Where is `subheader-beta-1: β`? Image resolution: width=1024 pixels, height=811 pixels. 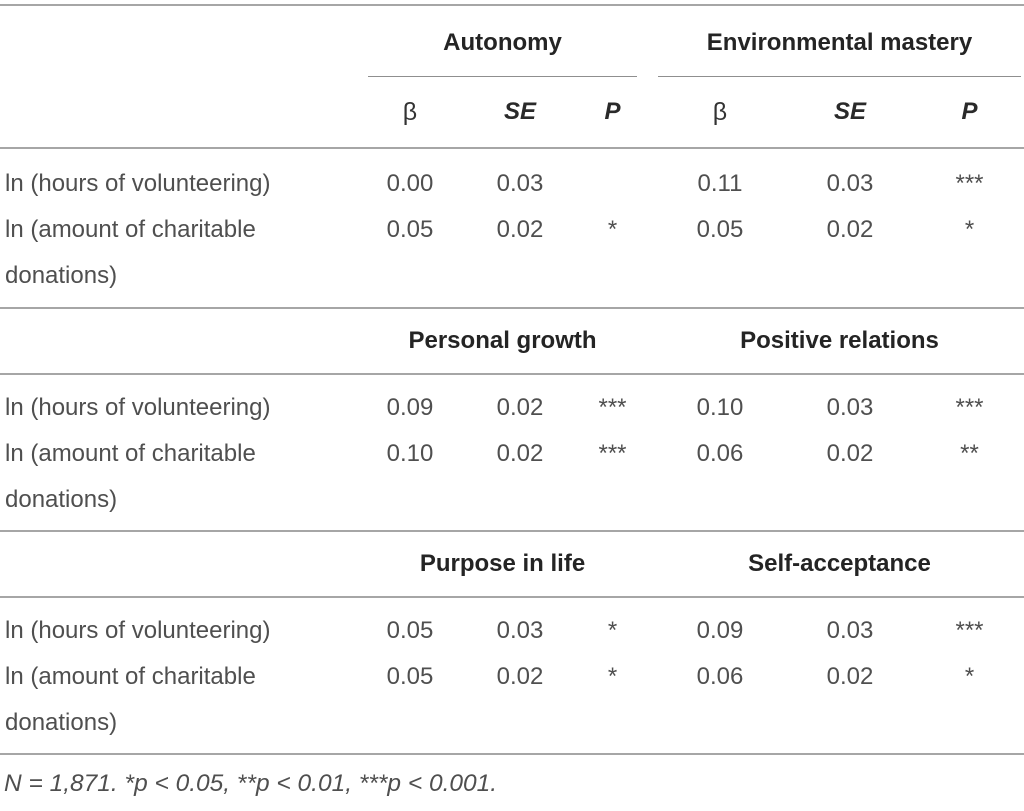 subheader-beta-1: β is located at coordinates (410, 111).